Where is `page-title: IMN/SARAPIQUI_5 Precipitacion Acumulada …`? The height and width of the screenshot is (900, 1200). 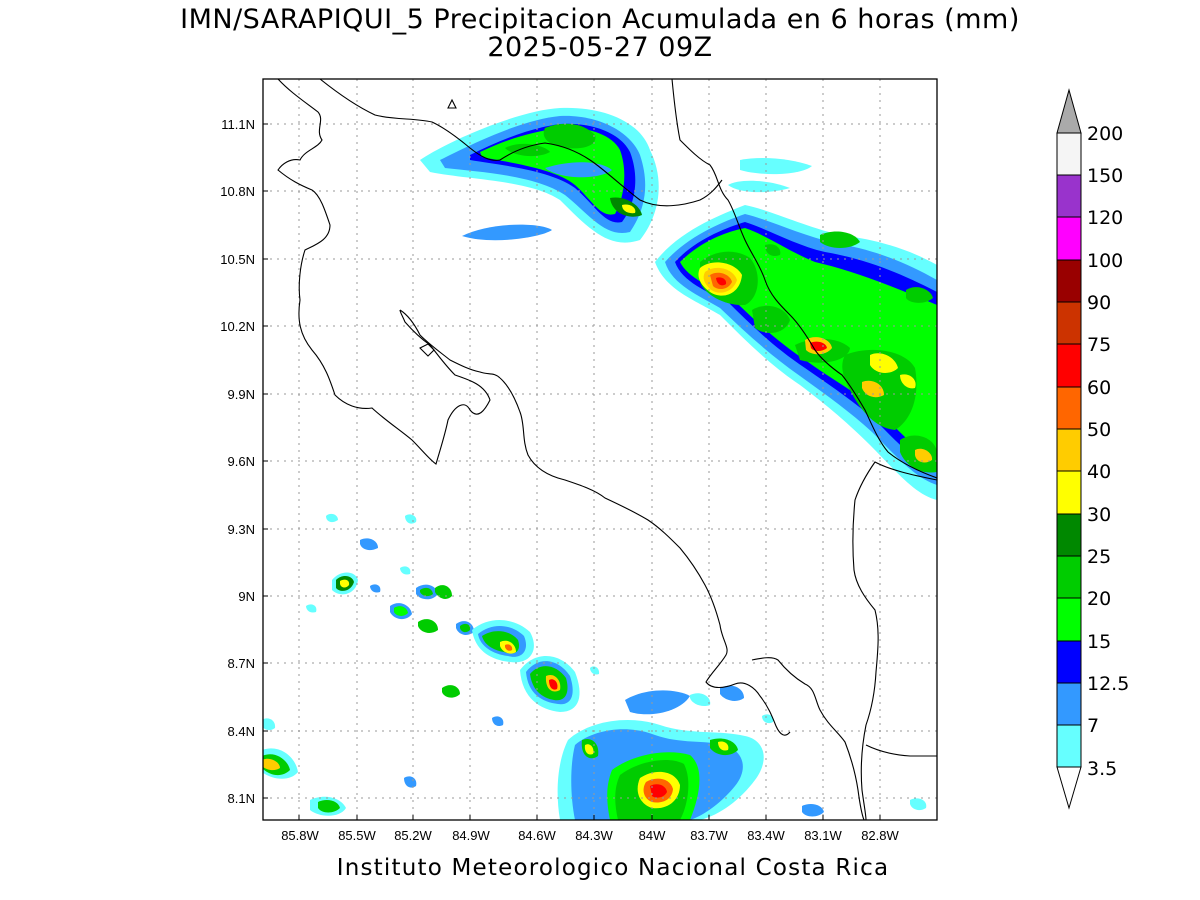
page-title: IMN/SARAPIQUI_5 Precipitacion Acumulada … is located at coordinates (600, 19).